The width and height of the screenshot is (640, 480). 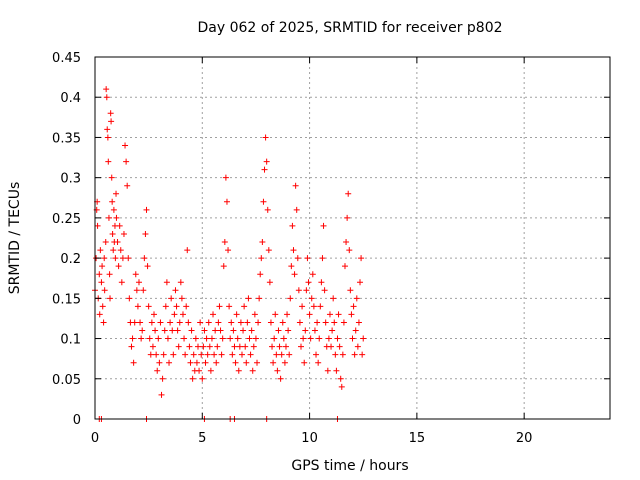 What do you see at coordinates (349, 466) in the screenshot?
I see `x-axis-label: GPS time / hours` at bounding box center [349, 466].